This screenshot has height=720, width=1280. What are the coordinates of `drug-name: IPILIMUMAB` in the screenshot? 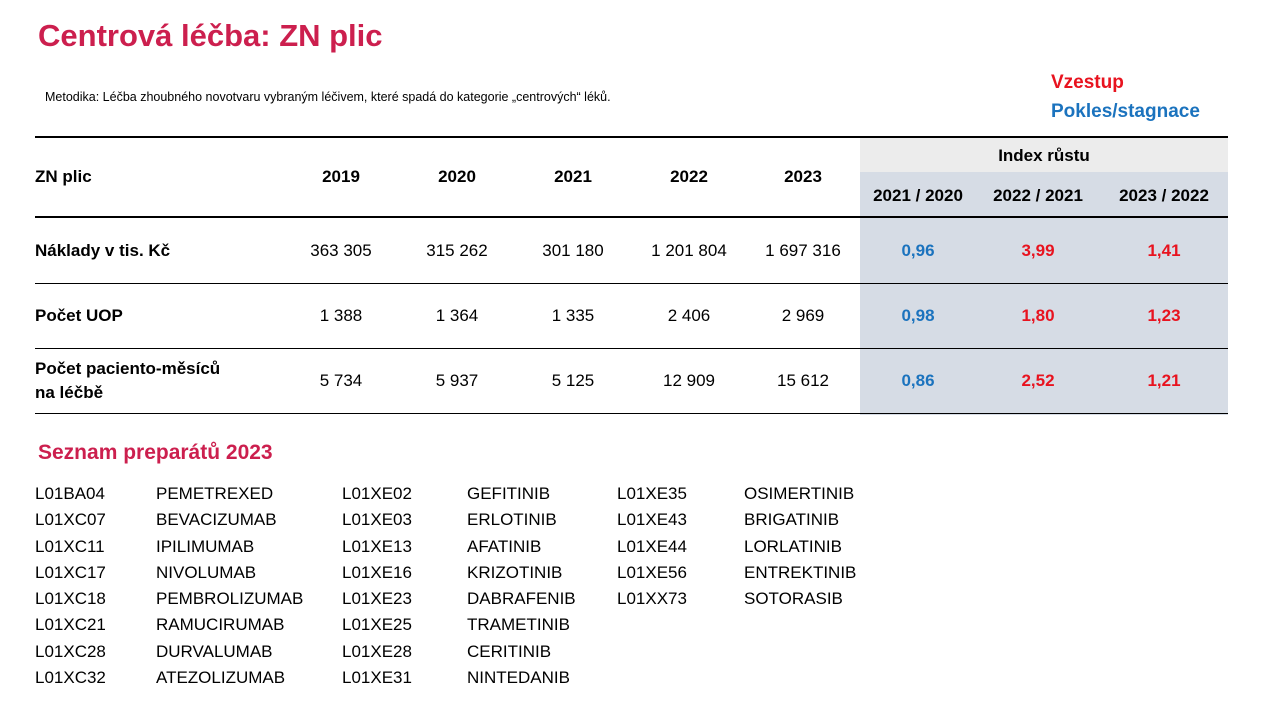 It's located at (205, 546).